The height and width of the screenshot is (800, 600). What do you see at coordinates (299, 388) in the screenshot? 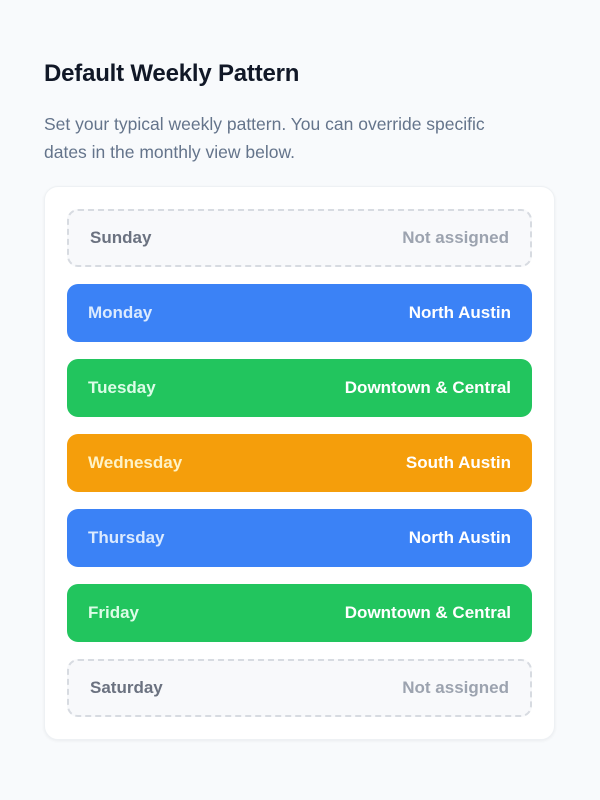
I see `day-row-tuesday: Tuesday Downtown & Central` at bounding box center [299, 388].